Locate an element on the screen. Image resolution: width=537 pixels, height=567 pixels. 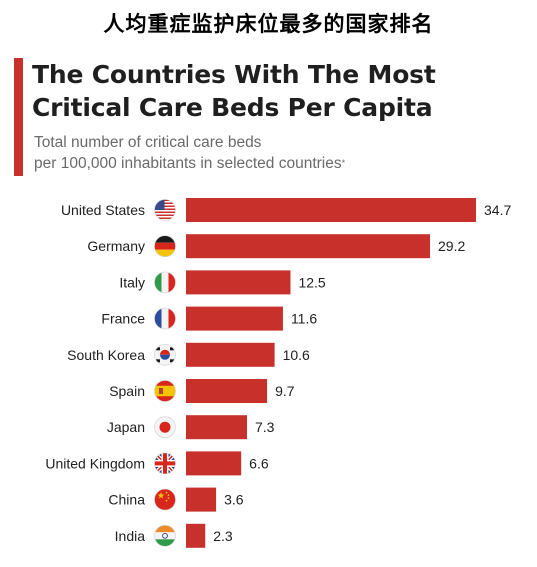
india-flag-icon is located at coordinates (165, 535).